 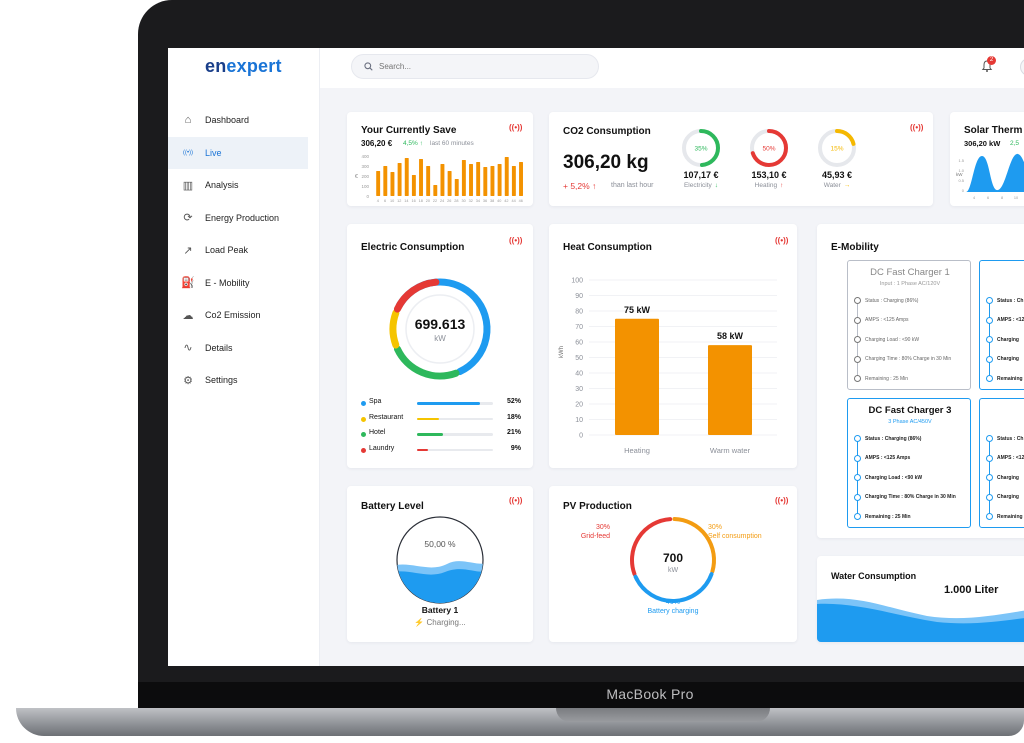 I want to click on search-box, so click(x=475, y=66).